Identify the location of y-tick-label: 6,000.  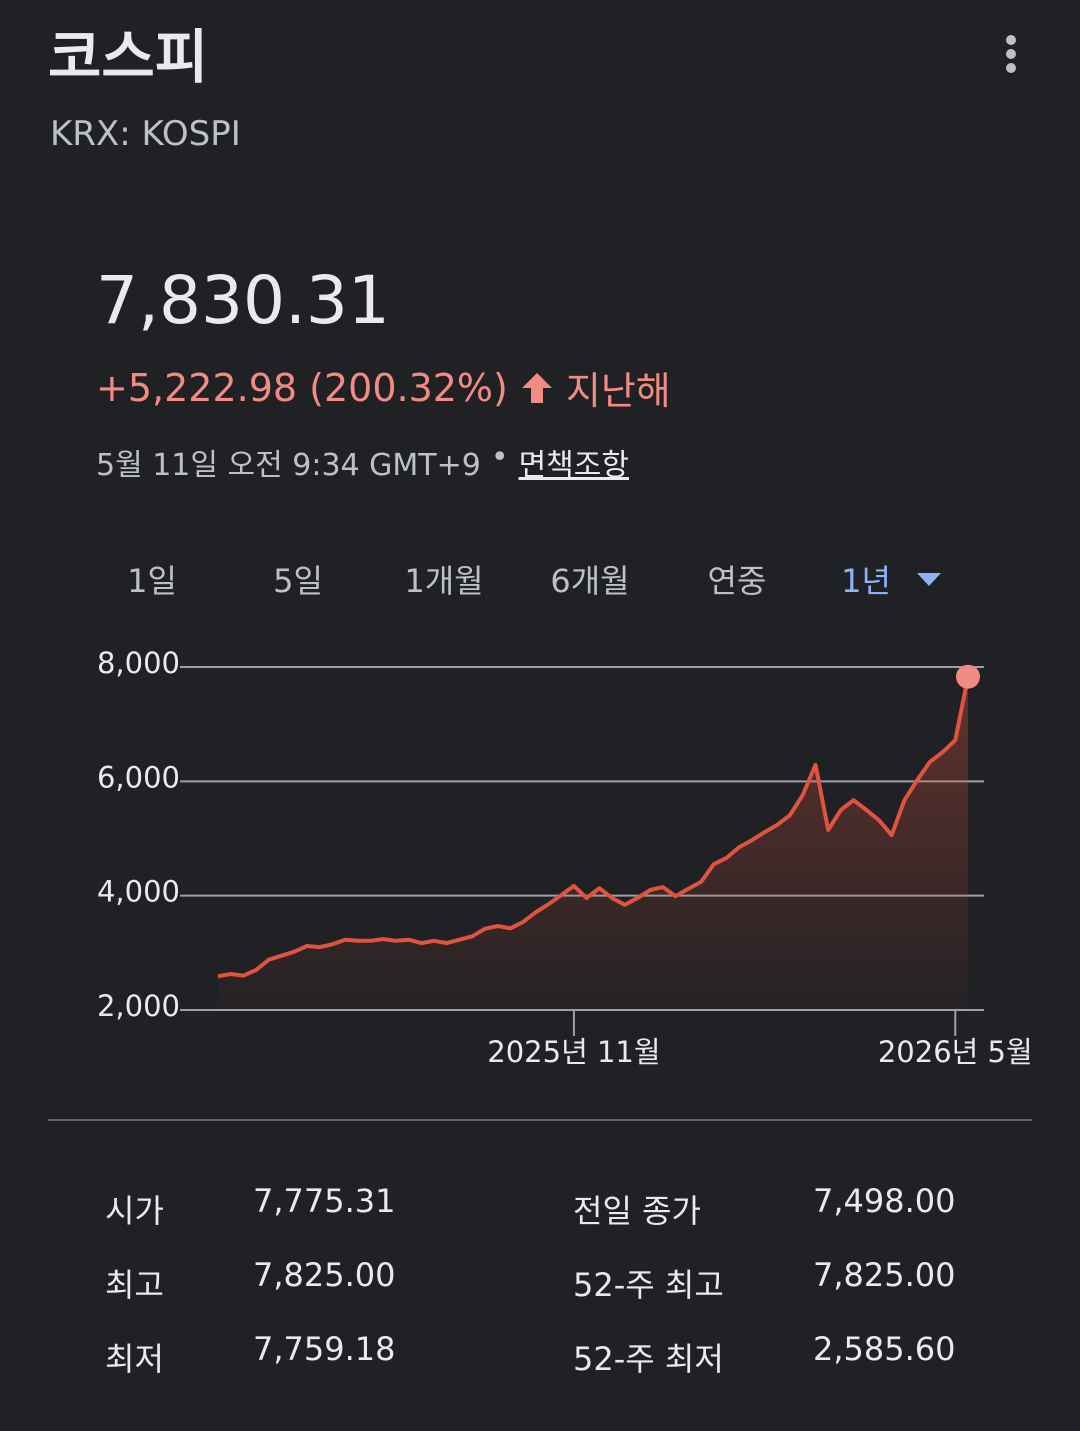
(138, 777).